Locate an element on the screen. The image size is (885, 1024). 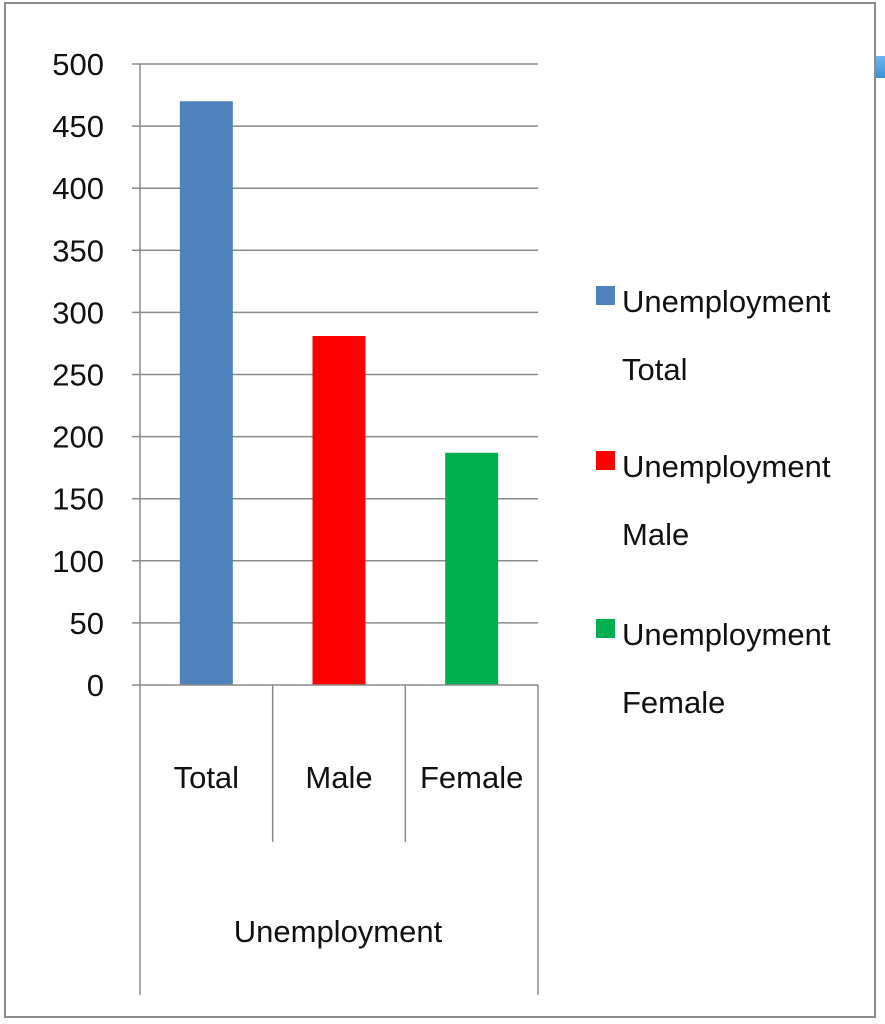
y-tick-label: 150 is located at coordinates (78, 499).